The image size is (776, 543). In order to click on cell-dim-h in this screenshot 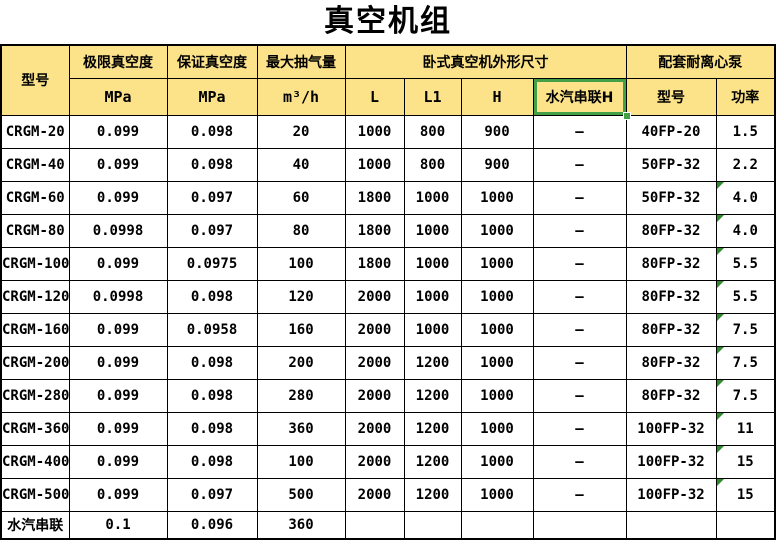, I will do `click(497, 525)`.